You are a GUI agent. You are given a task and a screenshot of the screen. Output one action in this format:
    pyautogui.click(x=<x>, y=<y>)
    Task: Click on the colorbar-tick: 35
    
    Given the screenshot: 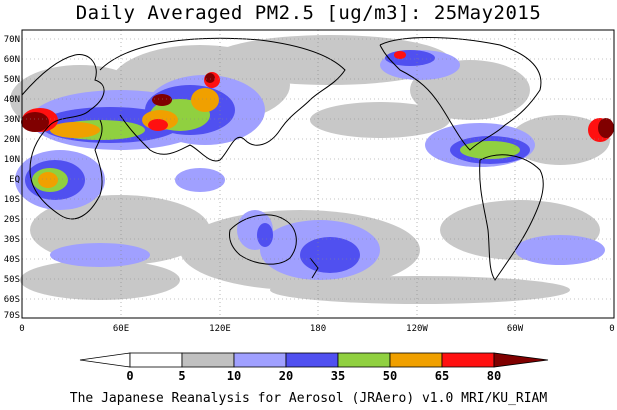 What is the action you would take?
    pyautogui.click(x=338, y=376)
    